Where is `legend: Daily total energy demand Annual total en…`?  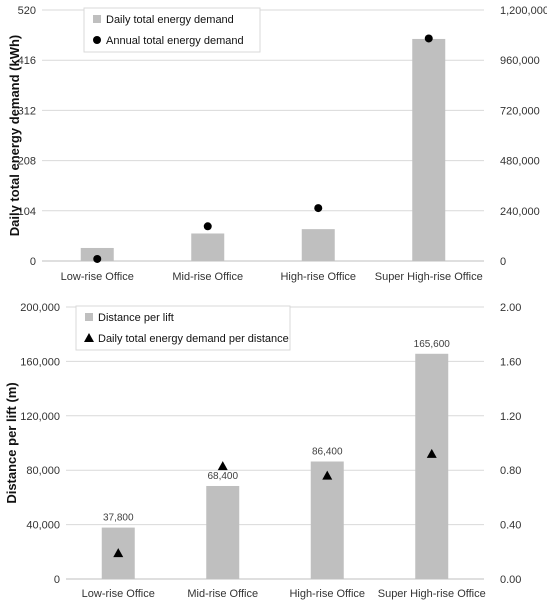 legend: Daily total energy demand Annual total en… is located at coordinates (172, 30).